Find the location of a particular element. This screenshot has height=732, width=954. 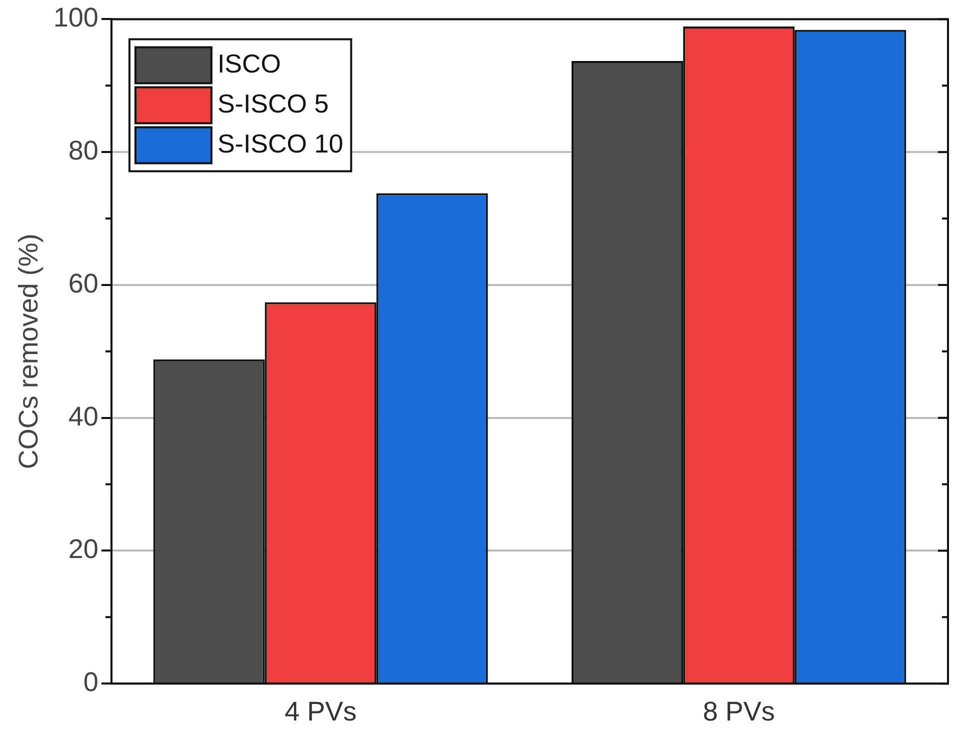

x-tick-label: 4 PVs is located at coordinates (320, 711).